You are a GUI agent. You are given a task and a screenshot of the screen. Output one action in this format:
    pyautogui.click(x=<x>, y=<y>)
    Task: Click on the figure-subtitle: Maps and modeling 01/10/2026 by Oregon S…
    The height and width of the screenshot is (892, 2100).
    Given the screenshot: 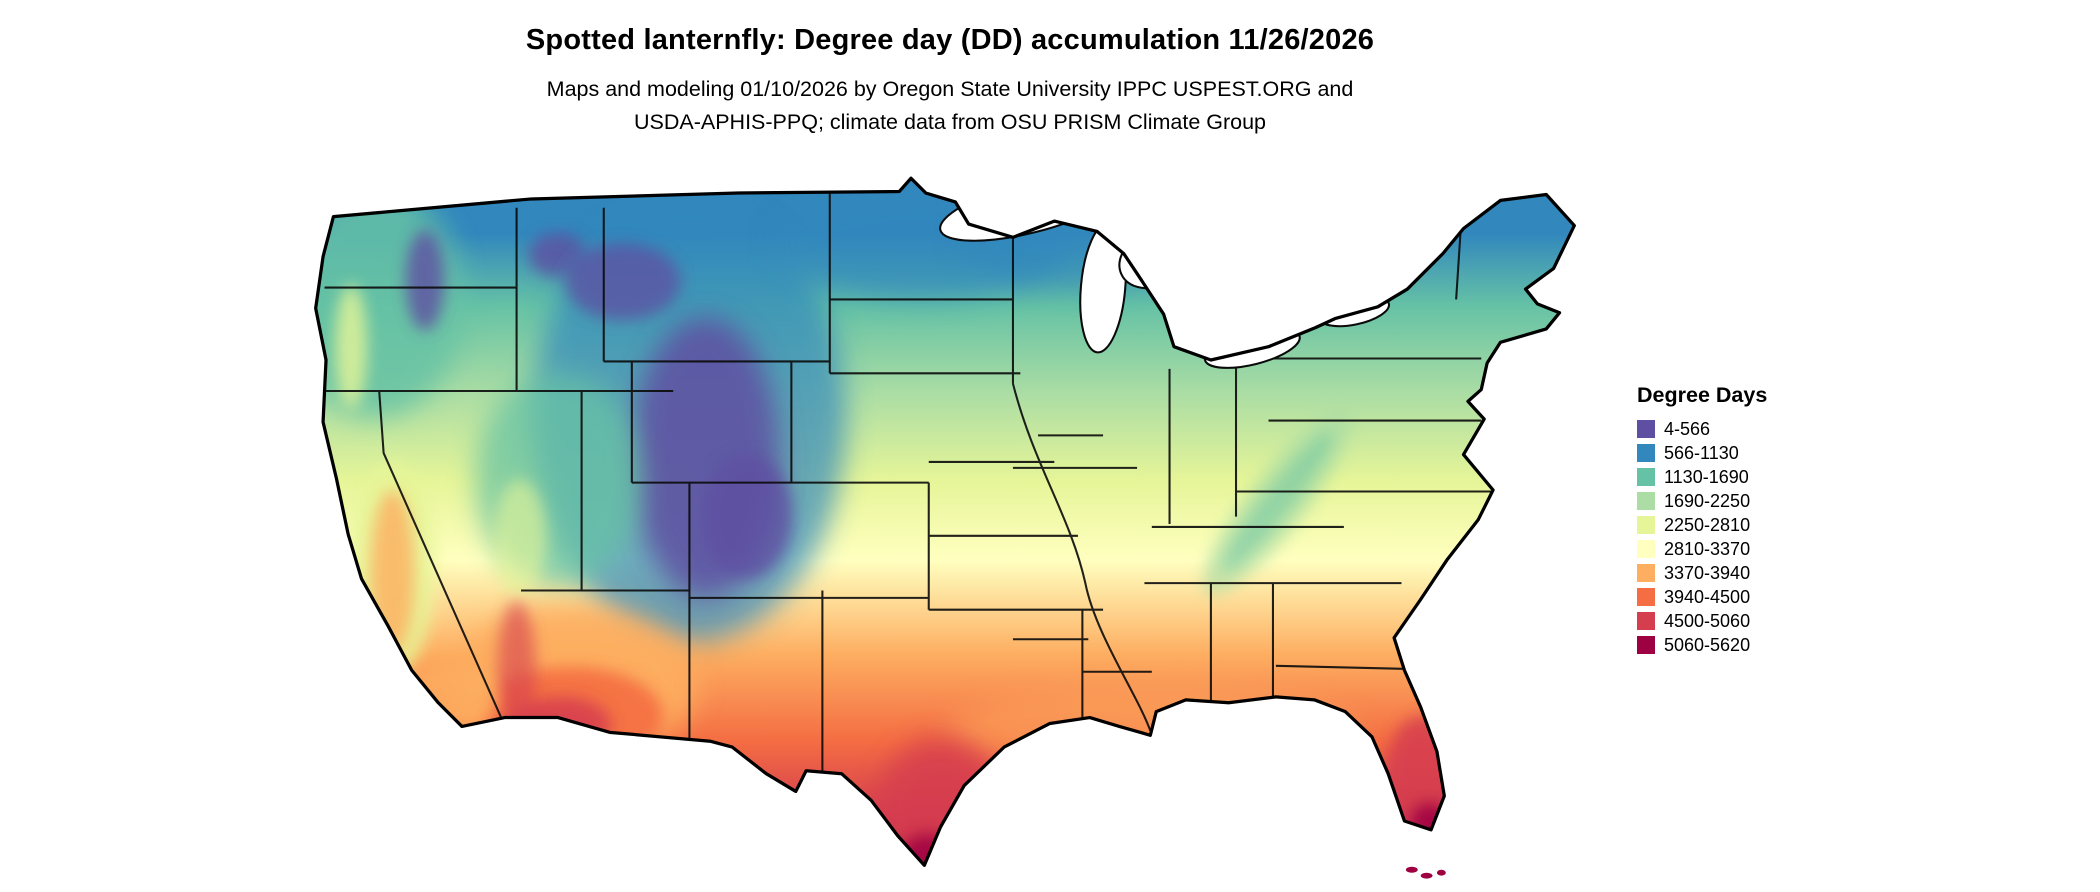 What is the action you would take?
    pyautogui.click(x=950, y=106)
    